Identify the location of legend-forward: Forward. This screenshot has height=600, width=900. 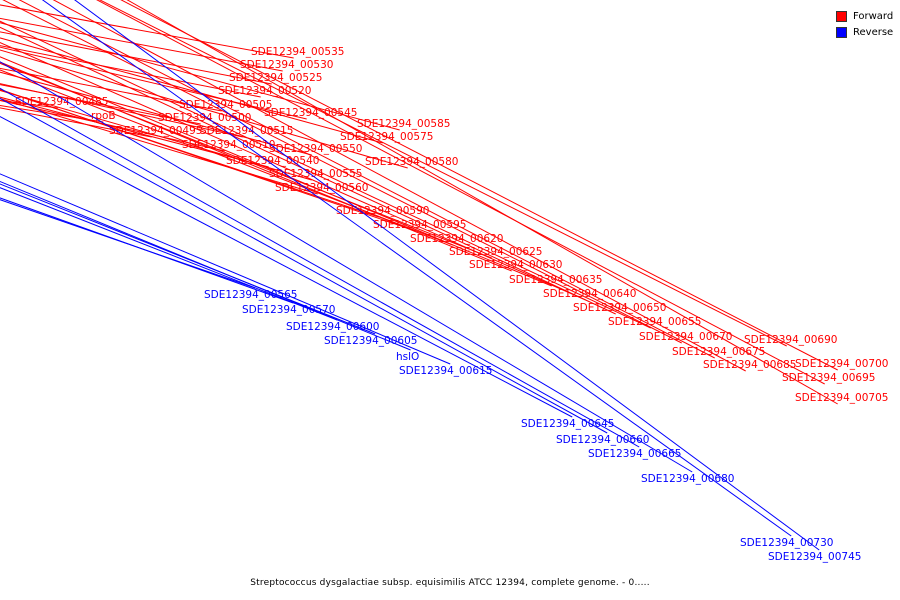
(868, 16).